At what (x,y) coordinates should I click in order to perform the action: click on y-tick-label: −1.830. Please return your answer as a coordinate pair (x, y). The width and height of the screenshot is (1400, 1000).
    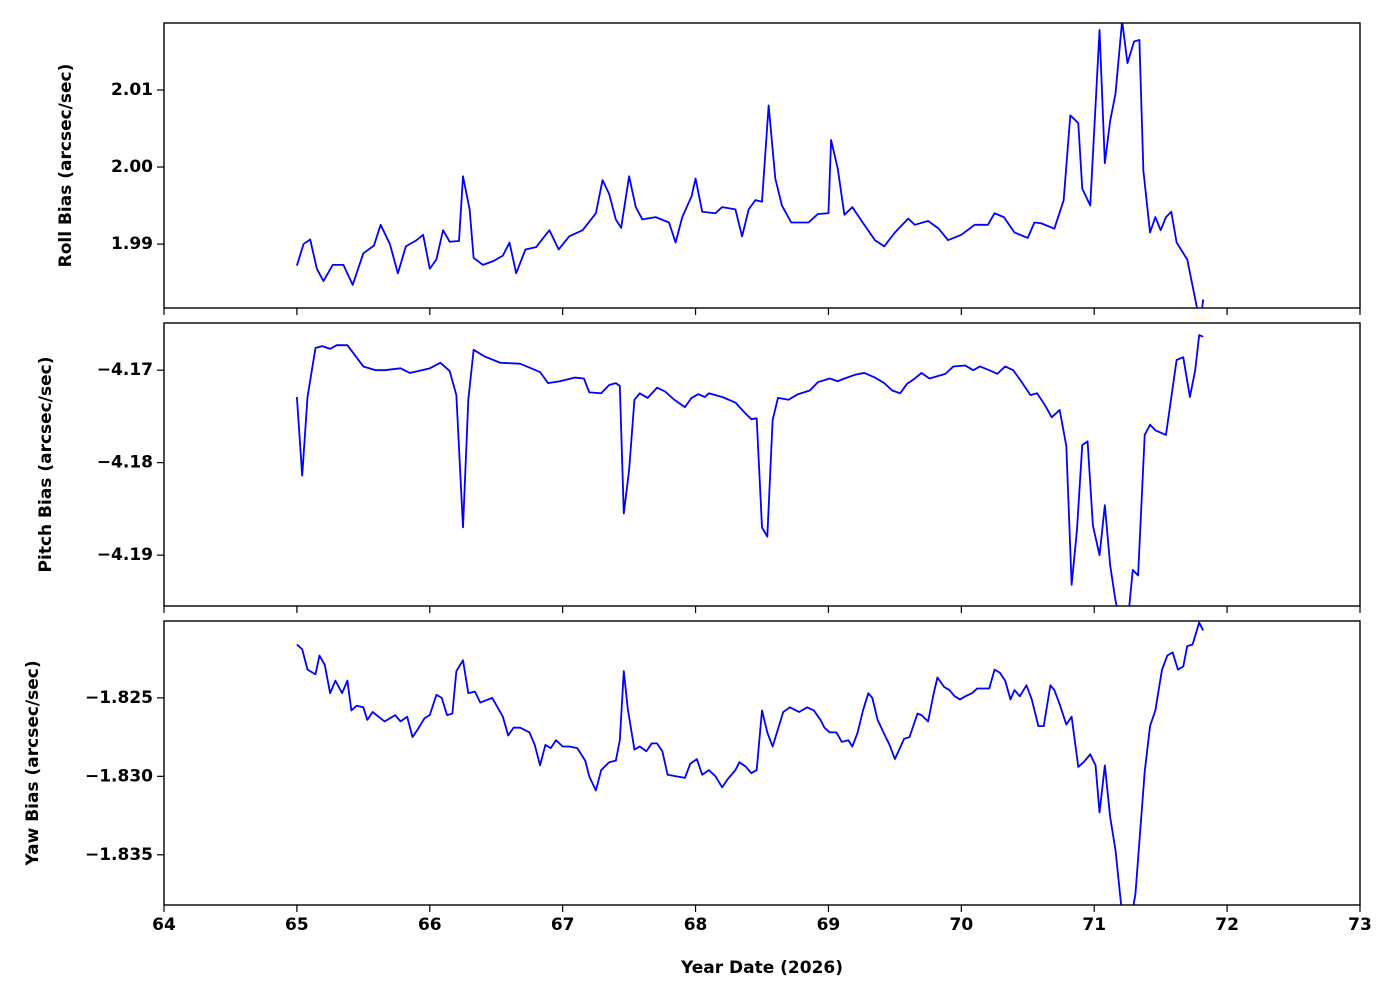
    Looking at the image, I should click on (119, 776).